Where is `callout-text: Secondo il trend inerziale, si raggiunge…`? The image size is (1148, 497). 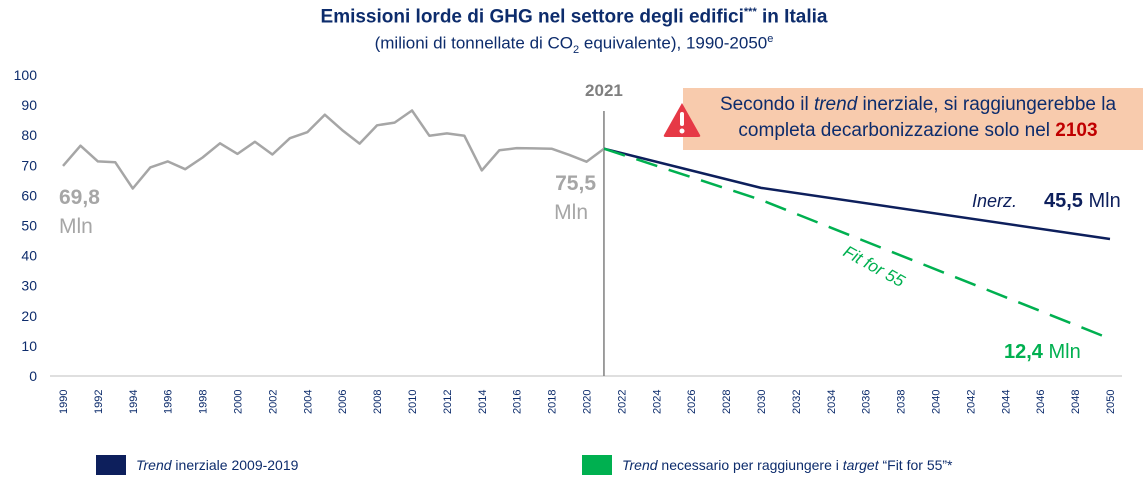
callout-text: Secondo il trend inerziale, si raggiunge… is located at coordinates (918, 118).